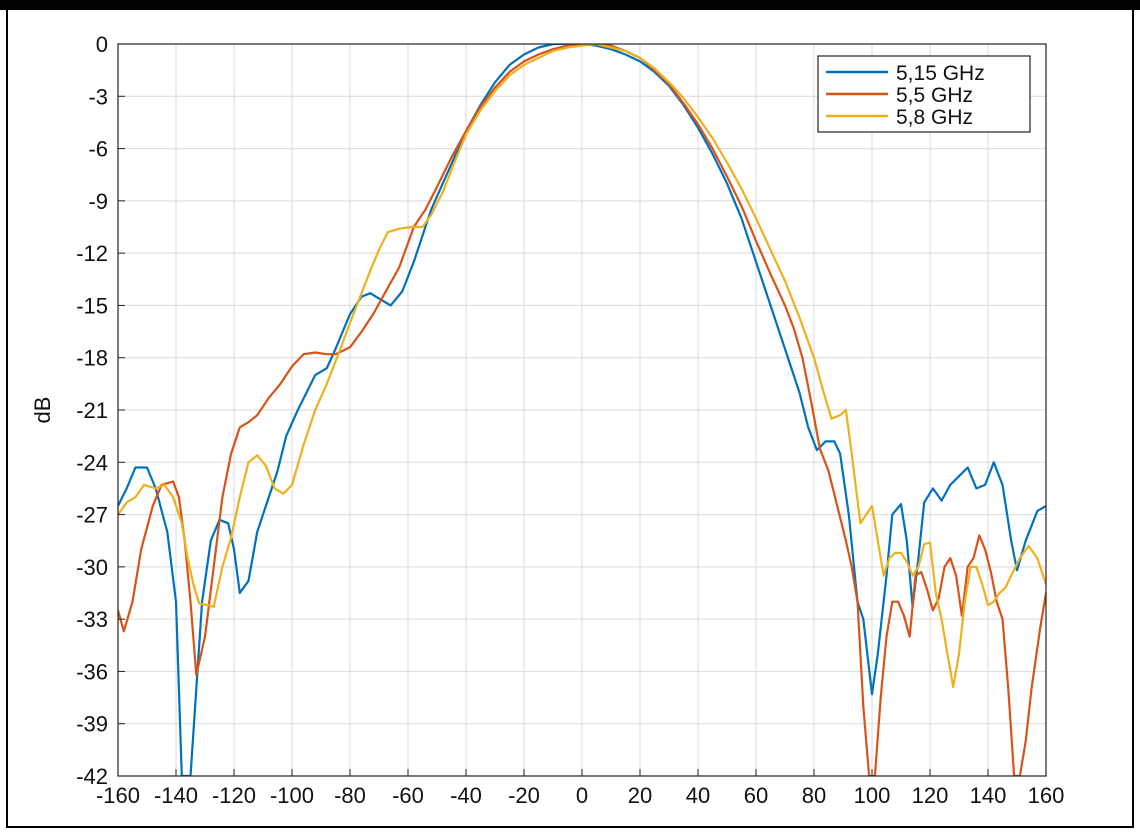 The image size is (1140, 834). What do you see at coordinates (98, 201) in the screenshot?
I see `y-tick-label: -9` at bounding box center [98, 201].